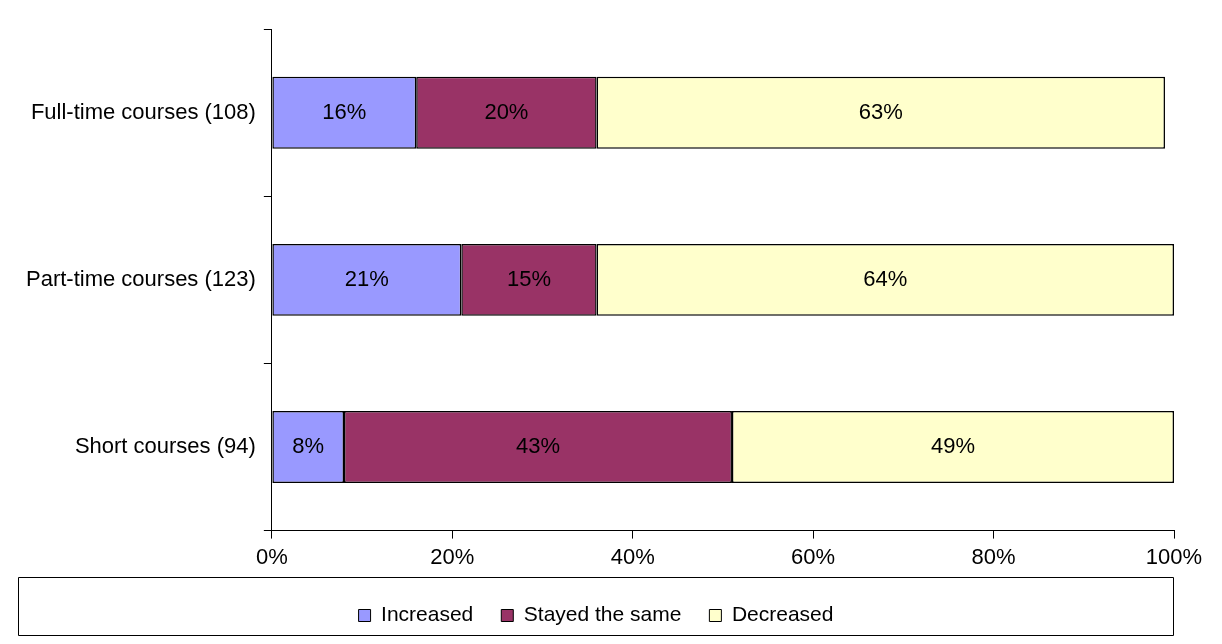 The height and width of the screenshot is (644, 1222). Describe the element at coordinates (143, 111) in the screenshot. I see `y-tick-label: Full-time courses (108)` at that location.